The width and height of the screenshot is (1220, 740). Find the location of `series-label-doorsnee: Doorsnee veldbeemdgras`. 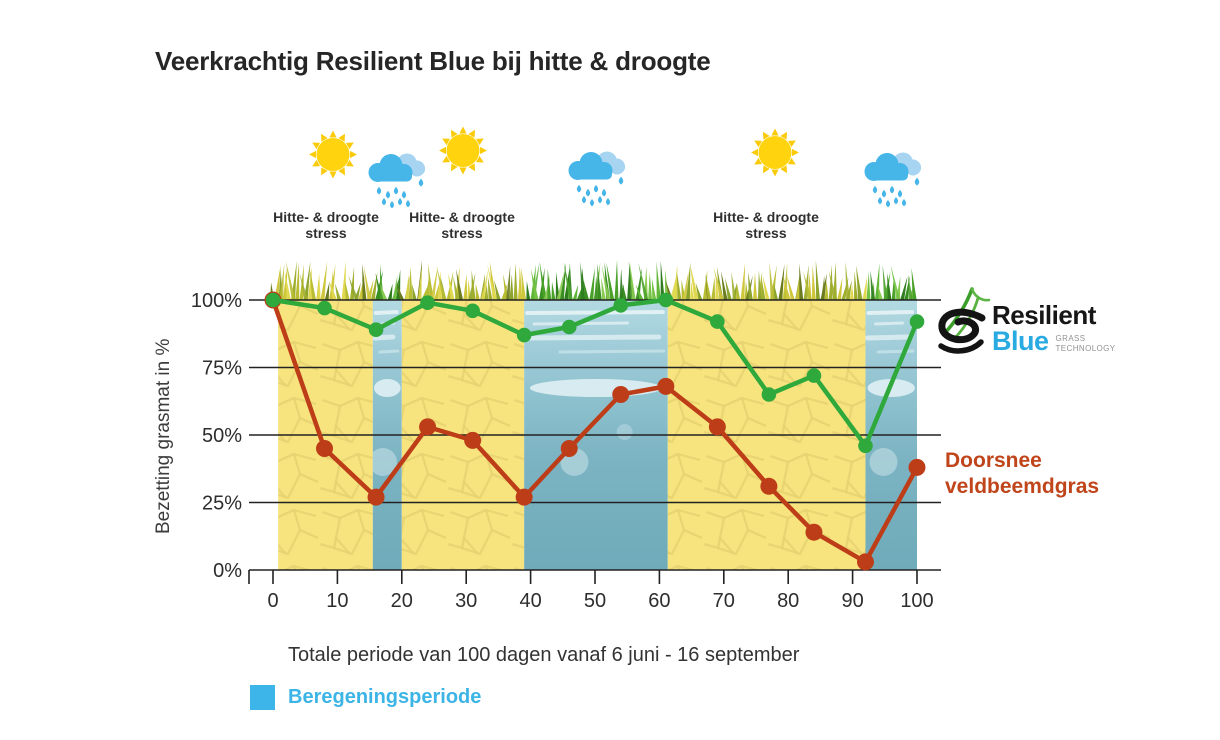

series-label-doorsnee: Doorsnee veldbeemdgras is located at coordinates (1022, 474).